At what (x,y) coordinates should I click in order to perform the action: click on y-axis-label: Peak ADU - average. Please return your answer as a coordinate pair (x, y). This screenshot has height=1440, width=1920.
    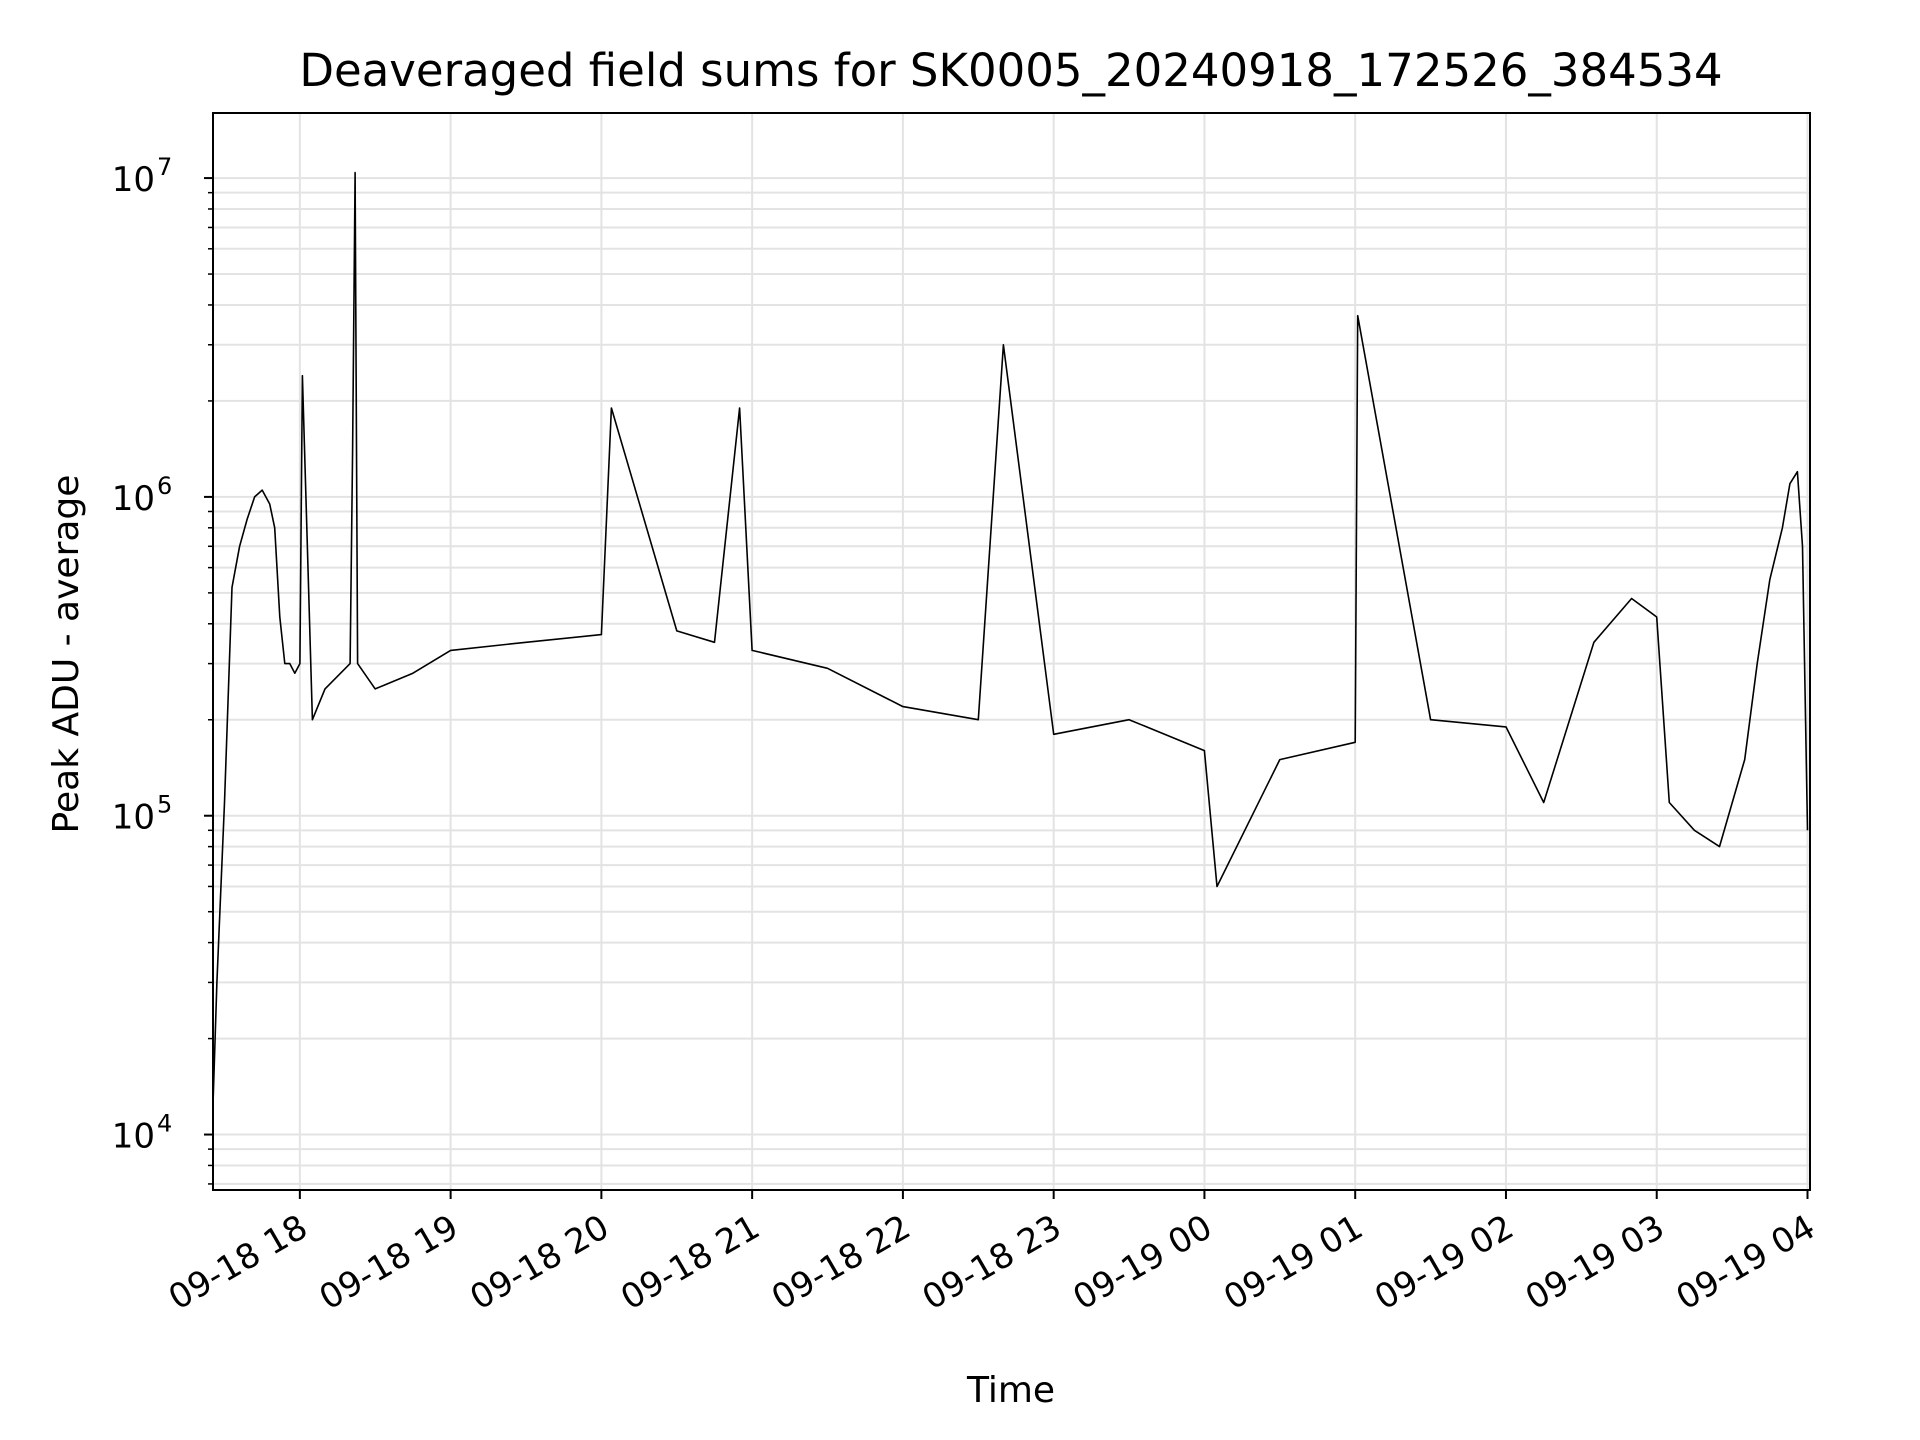
    Looking at the image, I should click on (66, 654).